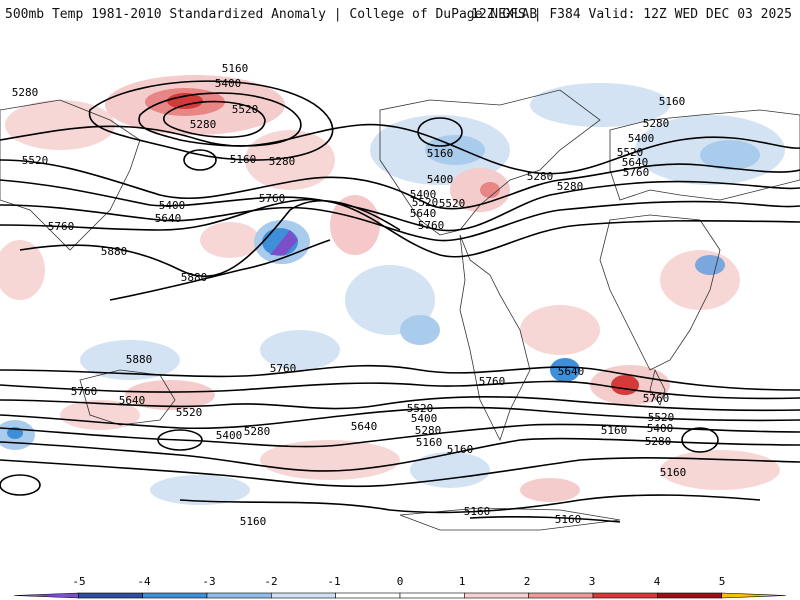 Image resolution: width=800 pixels, height=600 pixels. Describe the element at coordinates (333, 581) in the screenshot. I see `colorbar-tick: -1` at that location.